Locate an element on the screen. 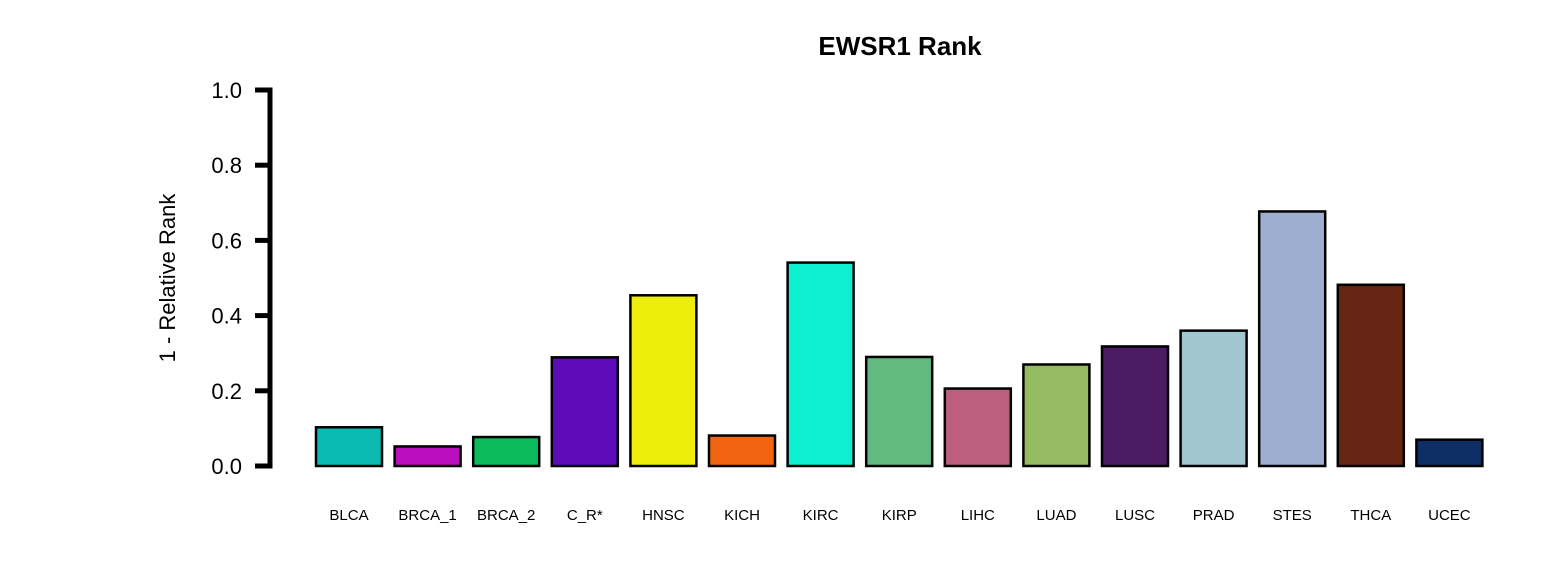 The width and height of the screenshot is (1560, 586). y-tick-label: 0.4 is located at coordinates (226, 316).